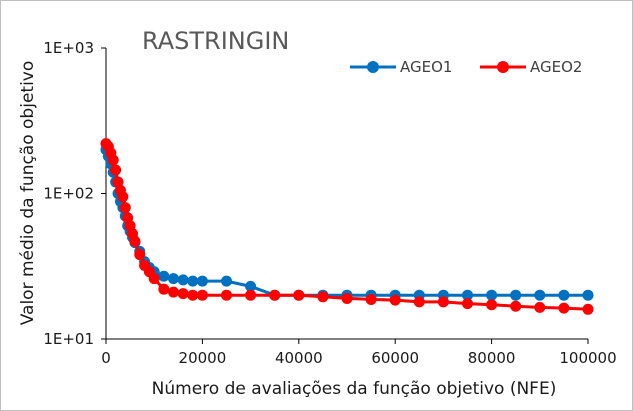 The height and width of the screenshot is (411, 633). Describe the element at coordinates (373, 67) in the screenshot. I see `legend-marker-ageo1` at that location.